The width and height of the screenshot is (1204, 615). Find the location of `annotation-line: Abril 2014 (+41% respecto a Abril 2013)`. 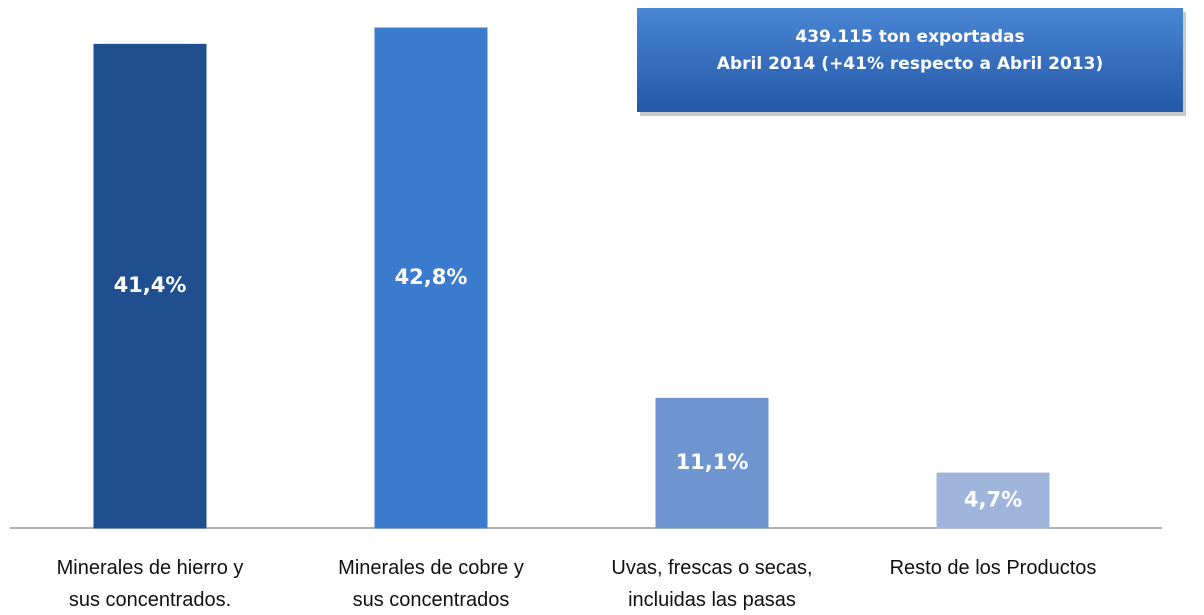

annotation-line: Abril 2014 (+41% respecto a Abril 2013) is located at coordinates (910, 64).